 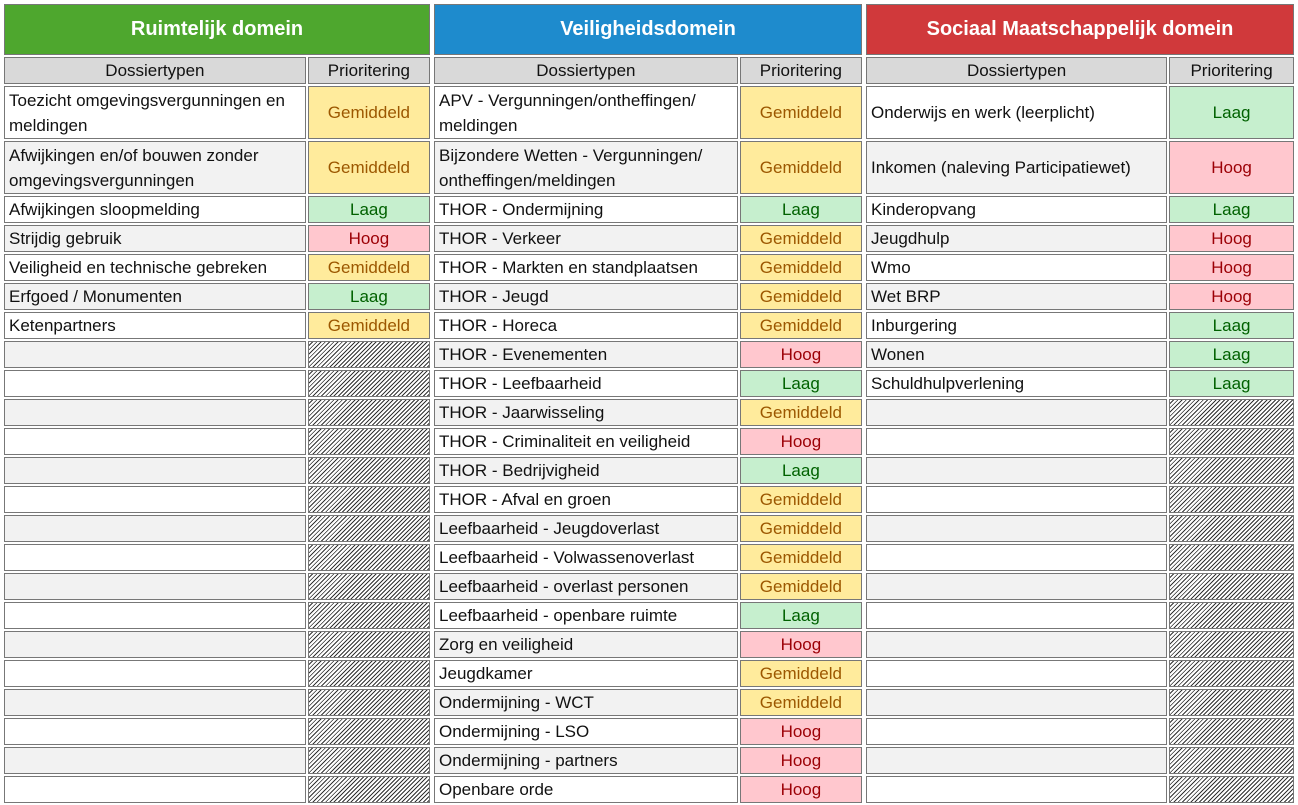 What do you see at coordinates (155, 267) in the screenshot?
I see `dossier-type: Veiligheid en technische gebreken` at bounding box center [155, 267].